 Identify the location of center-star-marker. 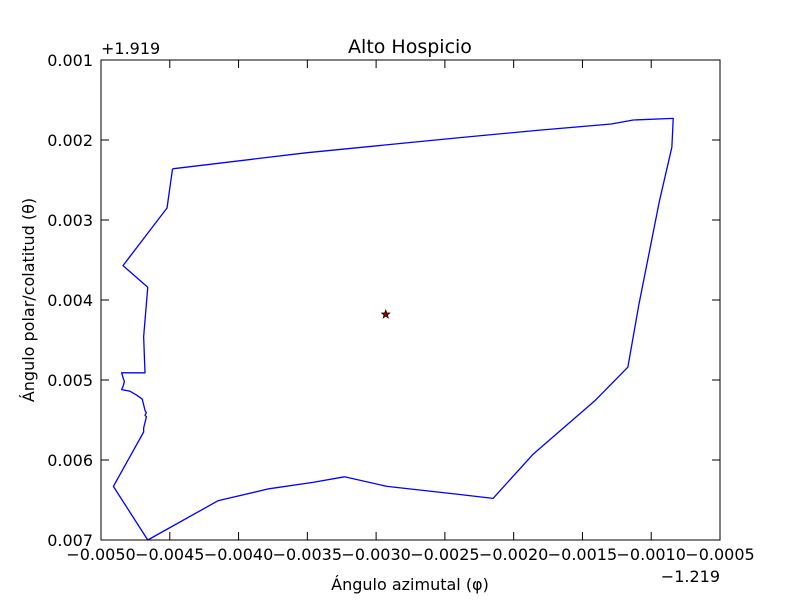
(385, 314).